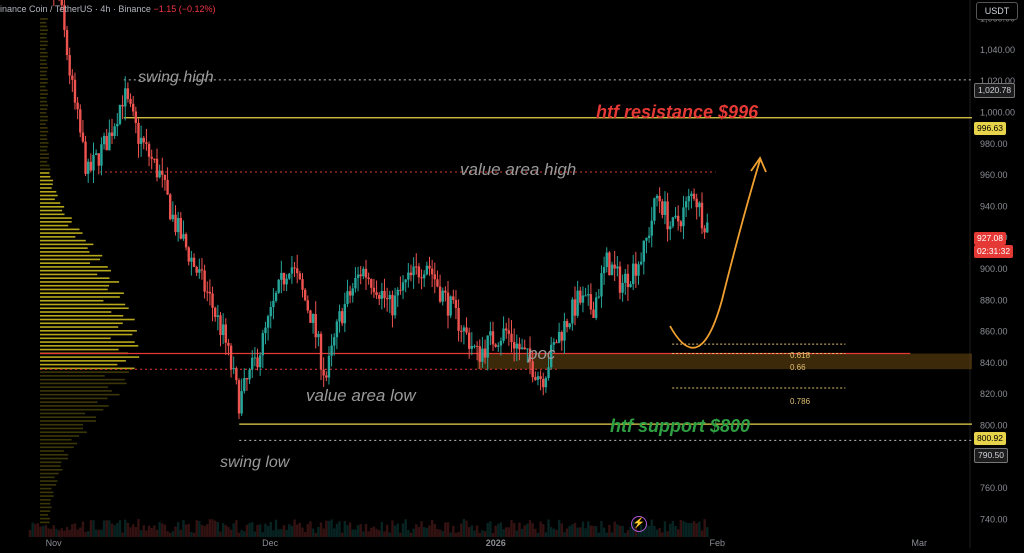  I want to click on price-change: −1.15 (−0.12%), so click(184, 9).